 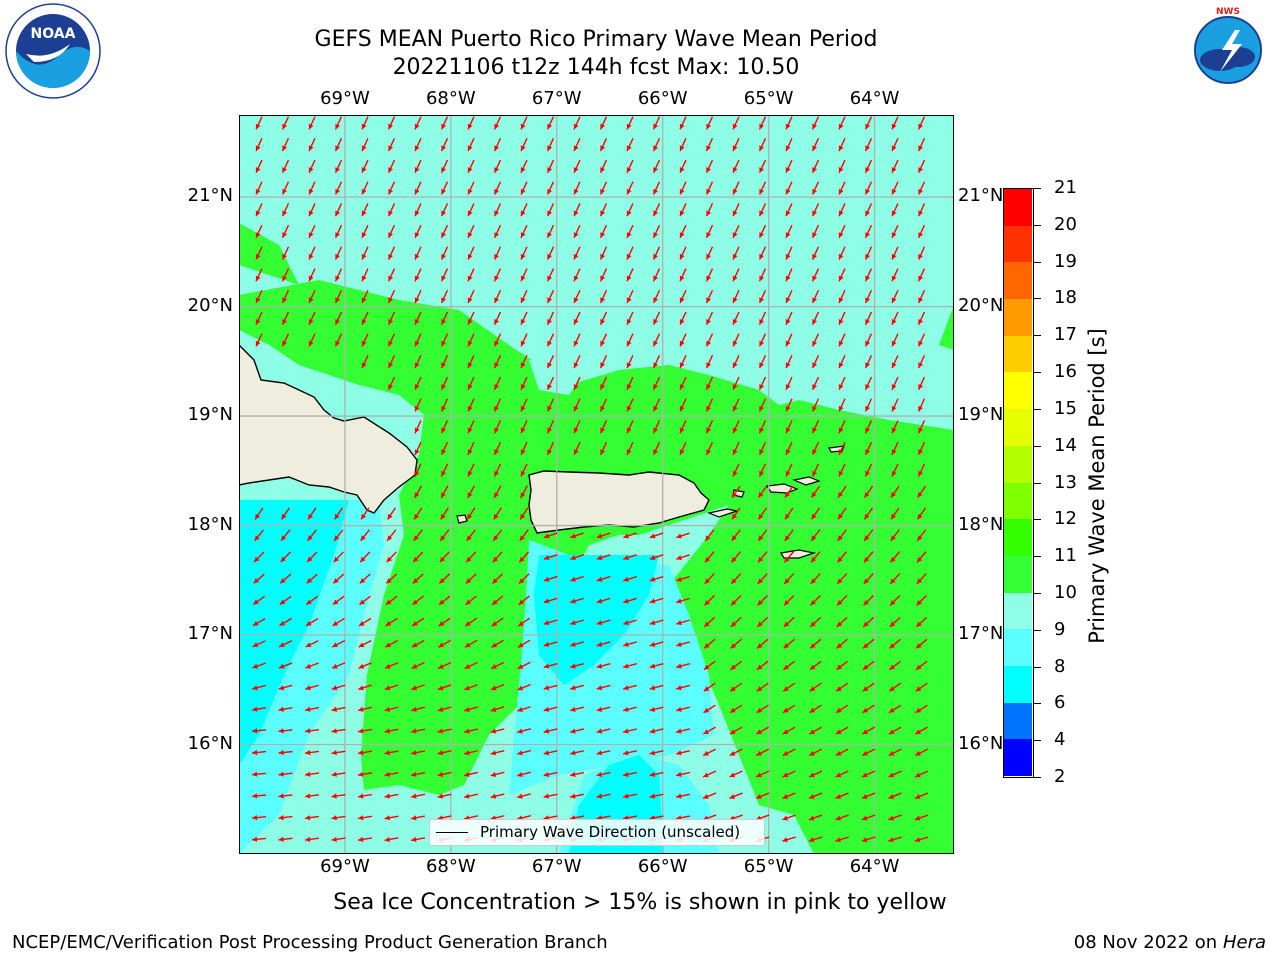 I want to click on colorbar-tick-label: 19, so click(x=1065, y=261).